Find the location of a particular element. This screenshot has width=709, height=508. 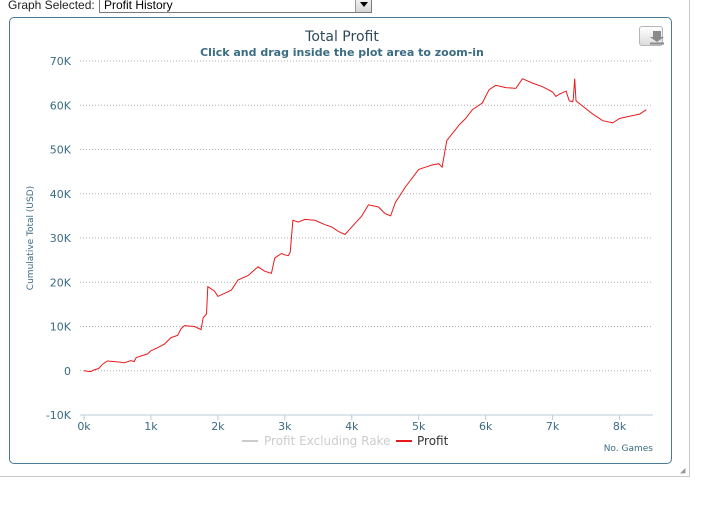

x-axis-title: No. Games is located at coordinates (629, 449).